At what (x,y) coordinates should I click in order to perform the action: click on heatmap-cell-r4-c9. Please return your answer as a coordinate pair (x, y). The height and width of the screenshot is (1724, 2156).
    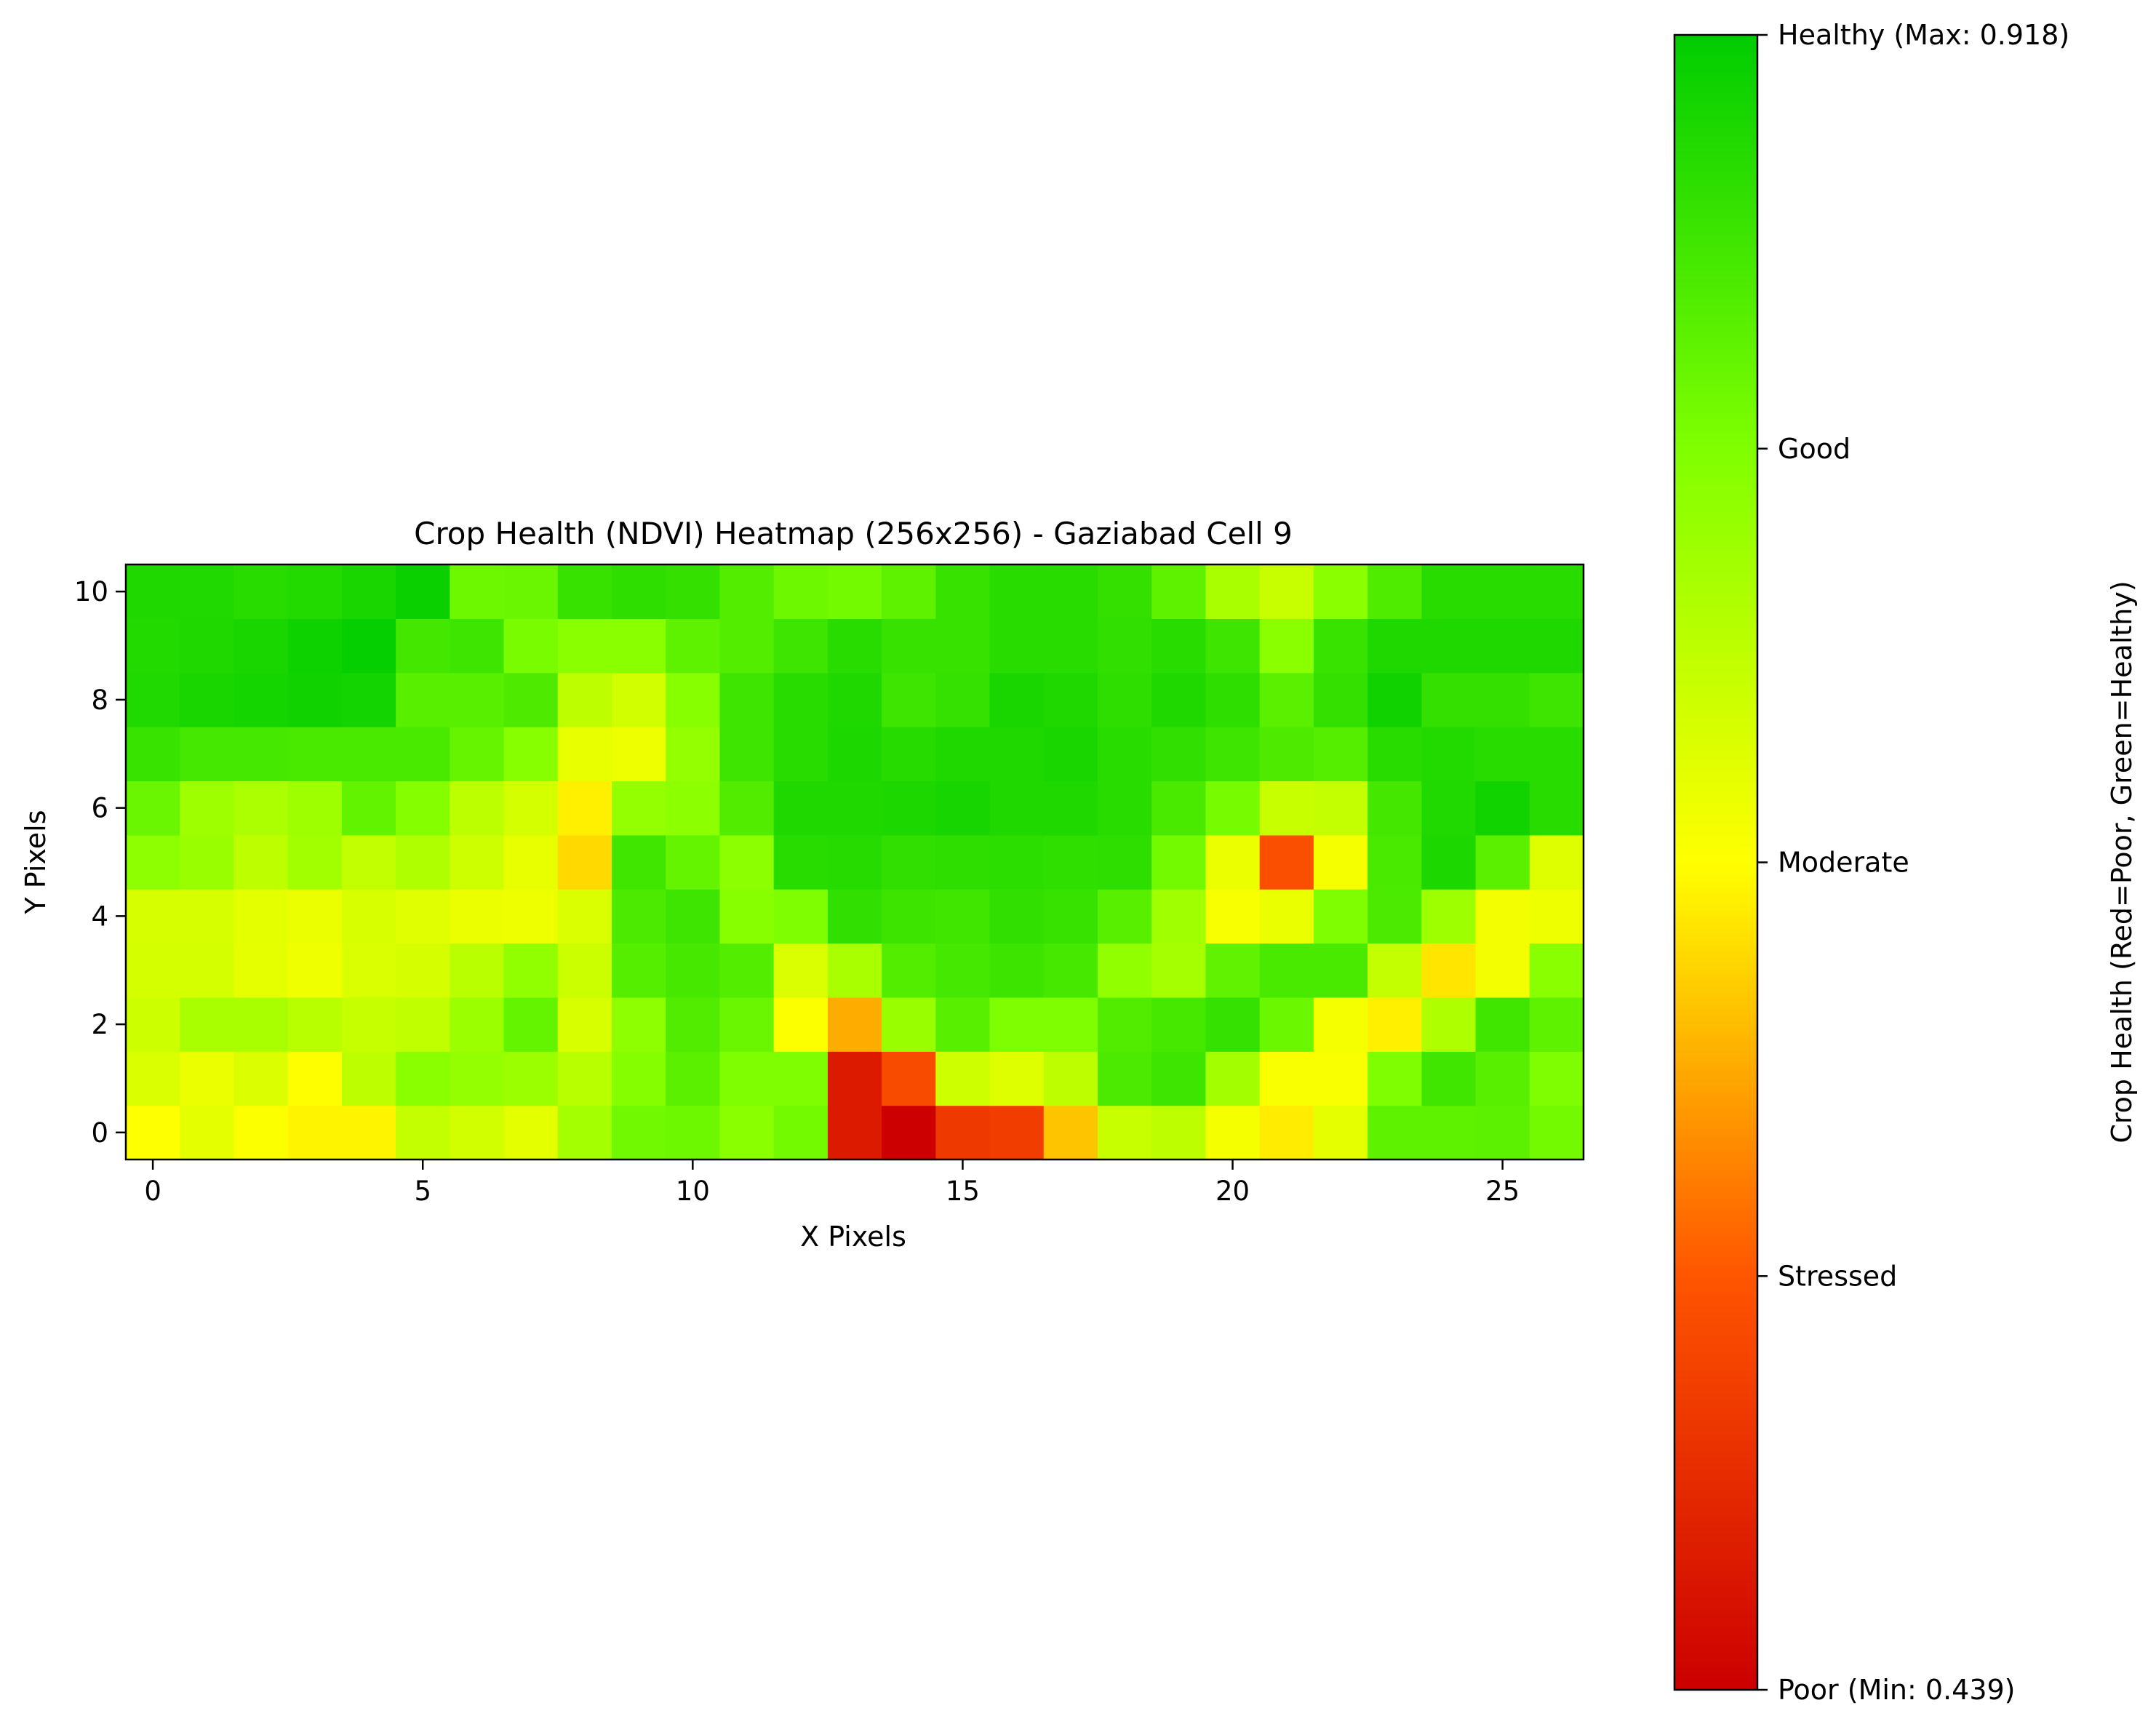
    Looking at the image, I should click on (639, 916).